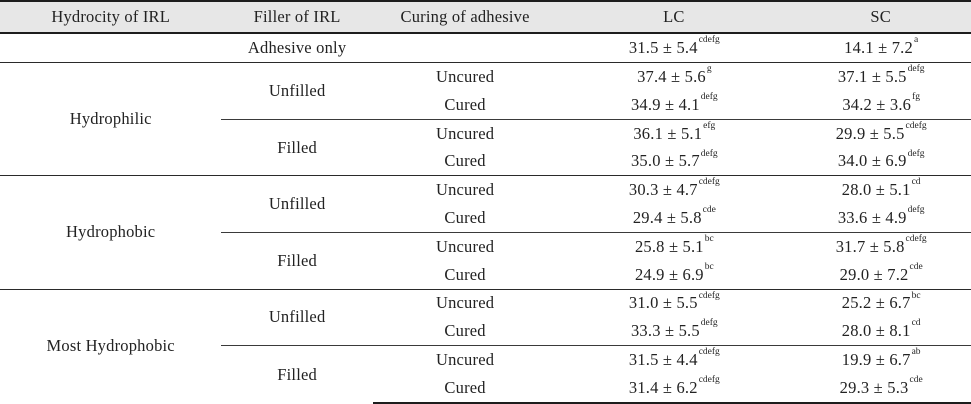 The height and width of the screenshot is (404, 971). What do you see at coordinates (876, 190) in the screenshot?
I see `sc-value: 28.0 ± 5.1` at bounding box center [876, 190].